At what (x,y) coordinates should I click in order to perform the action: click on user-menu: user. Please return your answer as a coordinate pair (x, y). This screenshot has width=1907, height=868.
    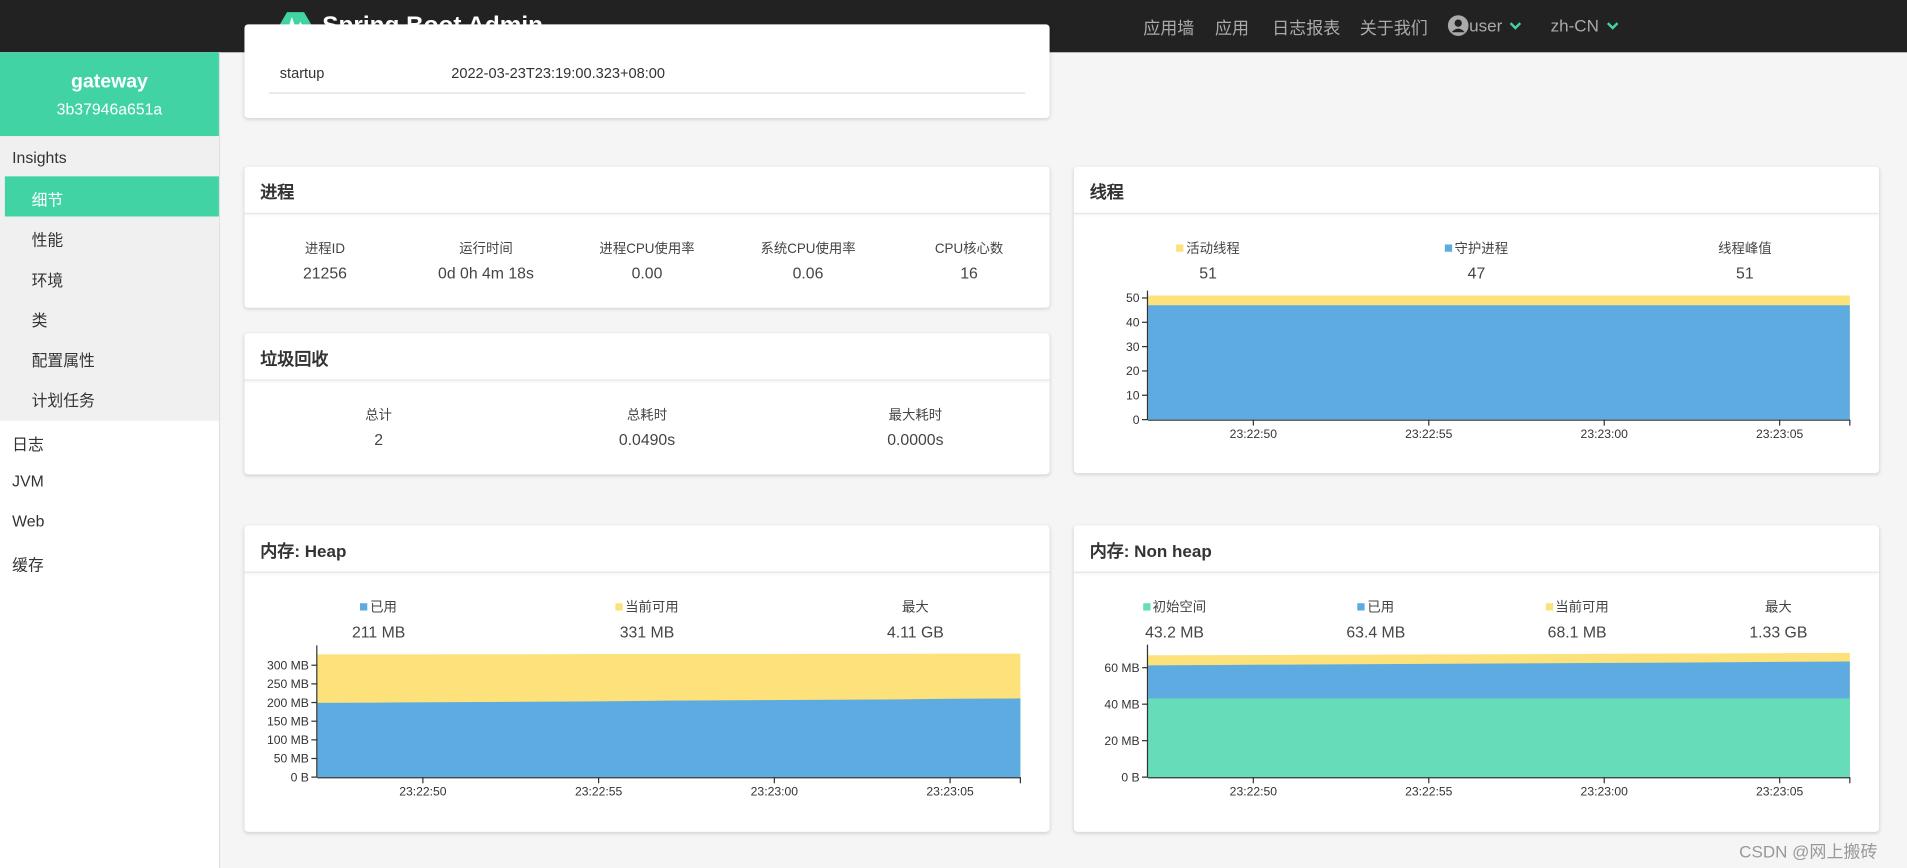
    Looking at the image, I should click on (1486, 25).